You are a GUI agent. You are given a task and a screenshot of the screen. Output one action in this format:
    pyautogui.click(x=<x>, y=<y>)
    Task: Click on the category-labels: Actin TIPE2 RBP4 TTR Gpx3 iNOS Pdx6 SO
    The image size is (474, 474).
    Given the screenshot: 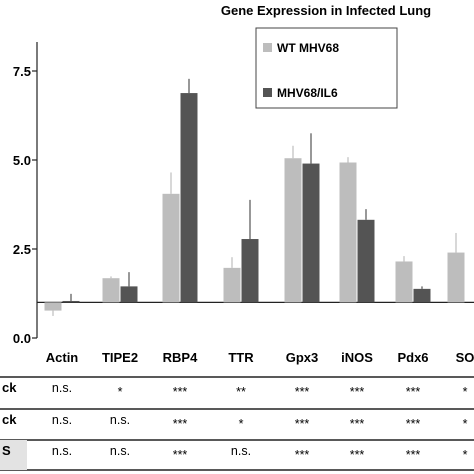 What is the action you would take?
    pyautogui.click(x=260, y=357)
    